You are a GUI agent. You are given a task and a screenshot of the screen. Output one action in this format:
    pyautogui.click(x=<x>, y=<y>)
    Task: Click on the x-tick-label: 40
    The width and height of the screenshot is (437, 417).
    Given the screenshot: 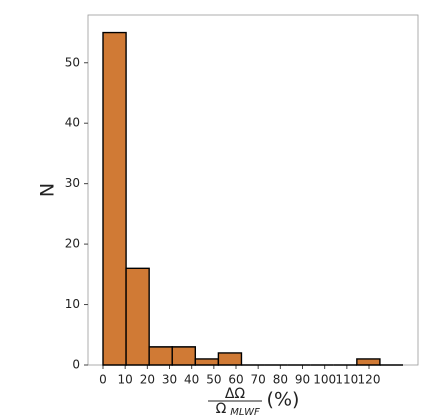 What is the action you would take?
    pyautogui.click(x=191, y=380)
    